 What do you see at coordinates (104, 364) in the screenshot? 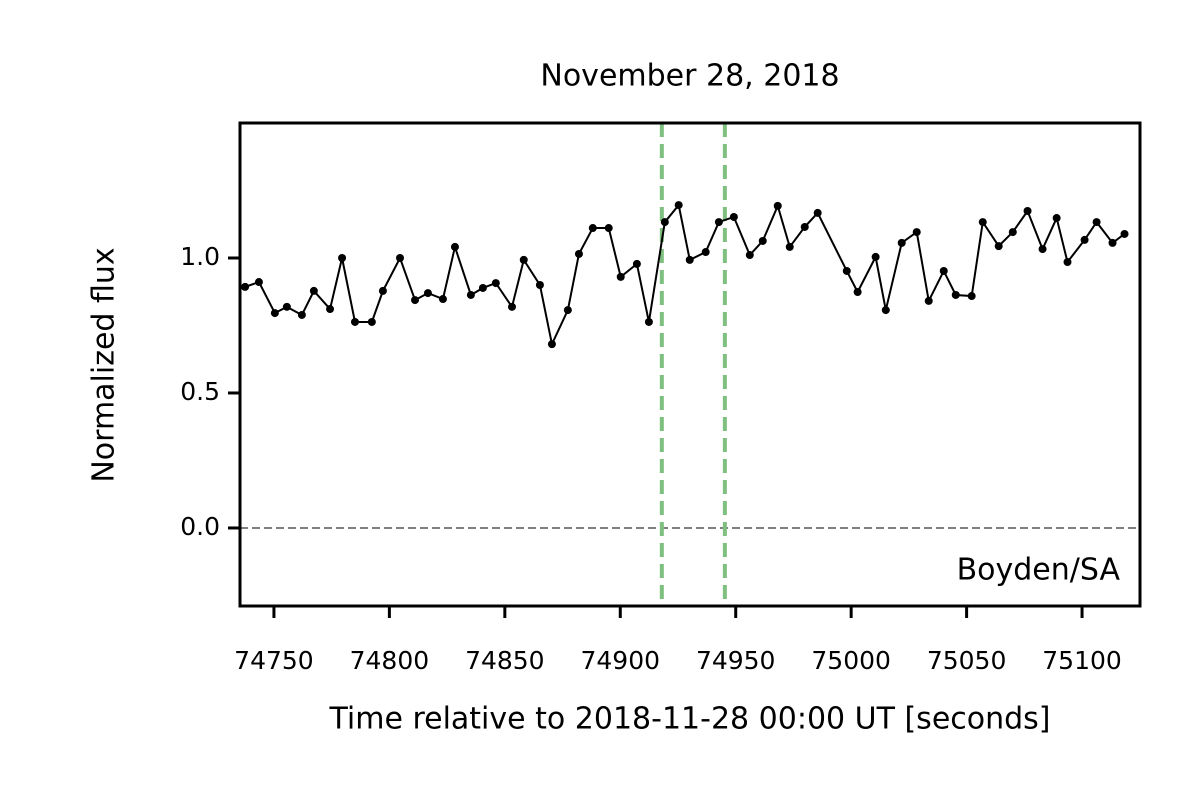
I see `y-axis-label: Normalized flux` at bounding box center [104, 364].